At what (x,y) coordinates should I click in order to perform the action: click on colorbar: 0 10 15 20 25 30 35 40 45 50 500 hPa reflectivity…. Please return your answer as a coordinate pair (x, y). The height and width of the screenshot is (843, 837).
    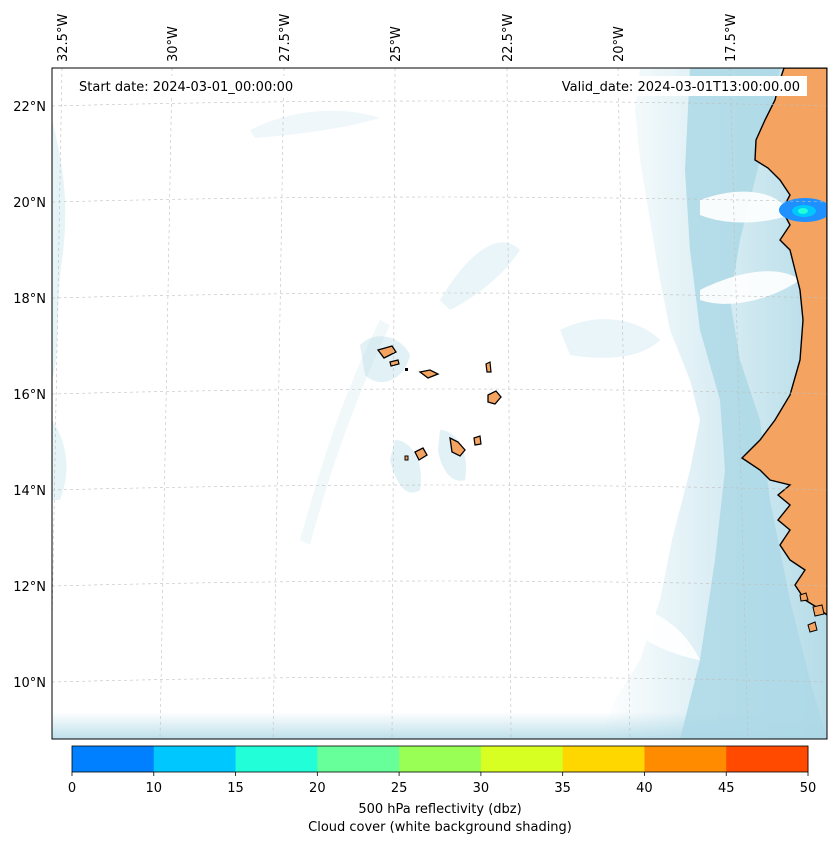
    Looking at the image, I should click on (442, 790).